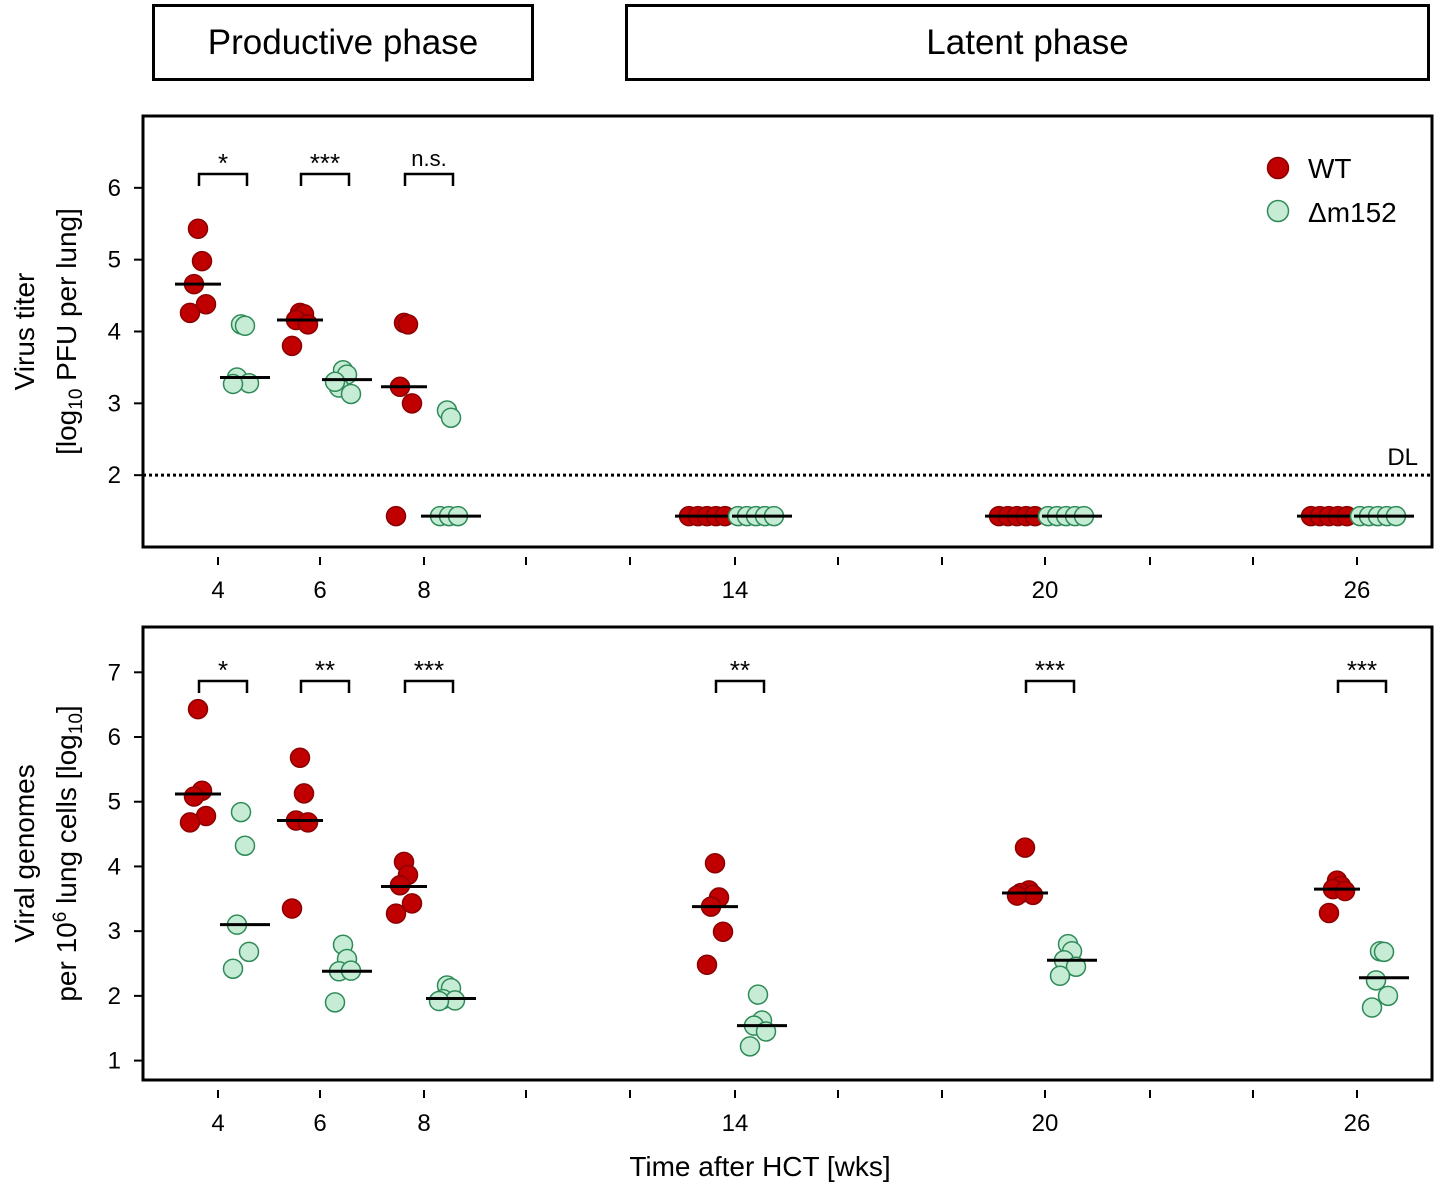 This screenshot has height=1187, width=1444. What do you see at coordinates (1027, 42) in the screenshot?
I see `latent-phase-label: Latent phase` at bounding box center [1027, 42].